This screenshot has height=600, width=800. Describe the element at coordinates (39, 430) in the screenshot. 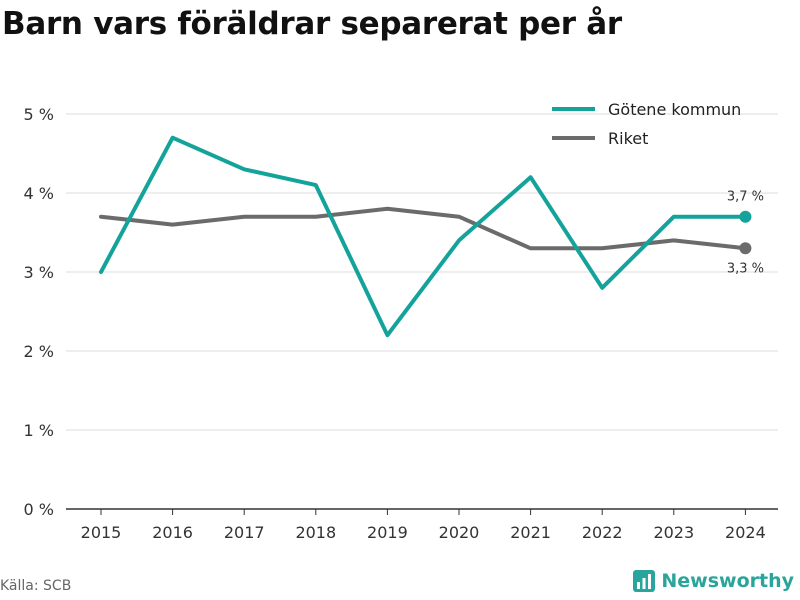

I see `y-tick-label: 1 %` at that location.